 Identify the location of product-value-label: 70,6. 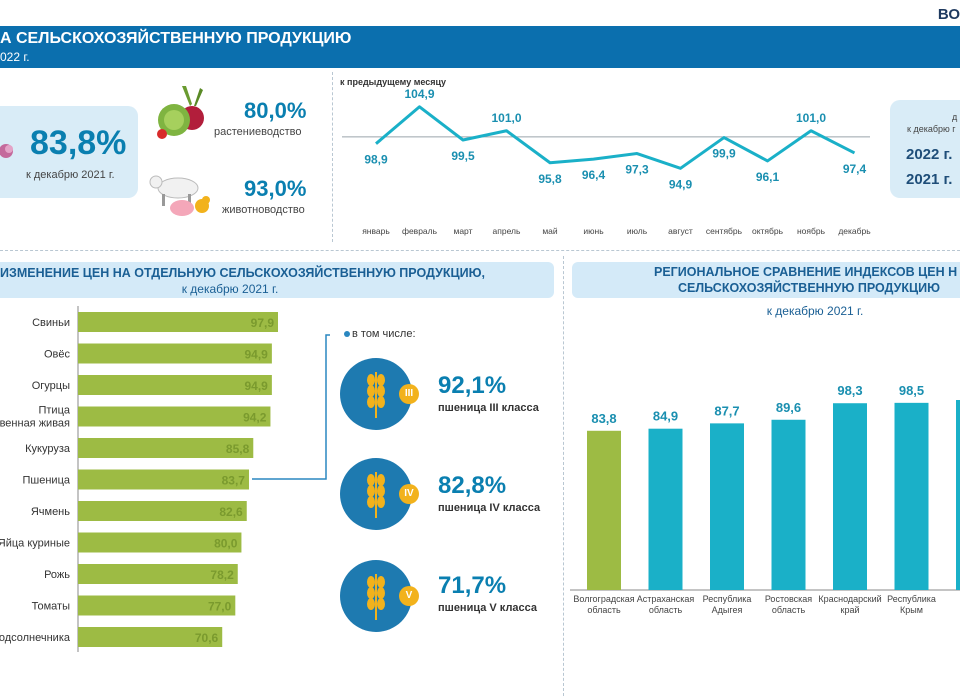
(207, 638).